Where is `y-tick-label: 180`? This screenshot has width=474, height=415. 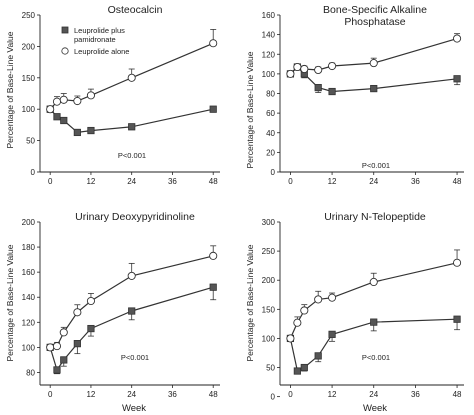
y-tick-label: 180 is located at coordinates (29, 247).